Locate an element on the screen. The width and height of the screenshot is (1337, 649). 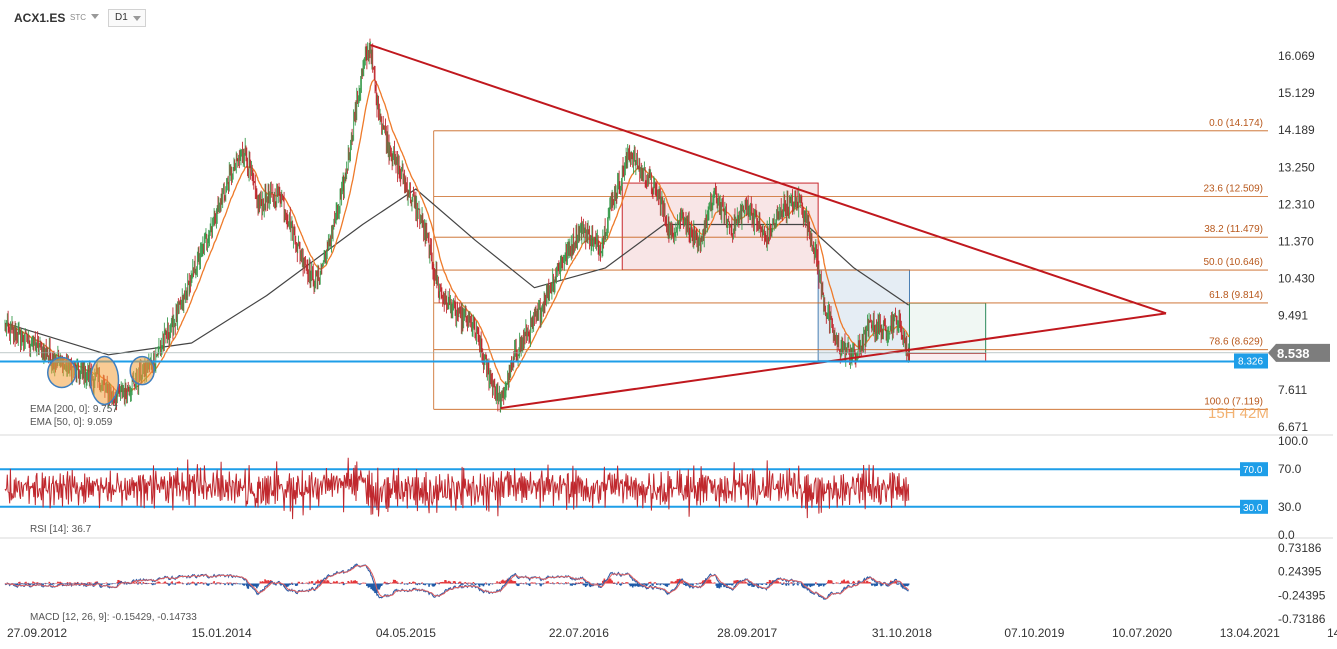
timeframe-select: D1 is located at coordinates (127, 18).